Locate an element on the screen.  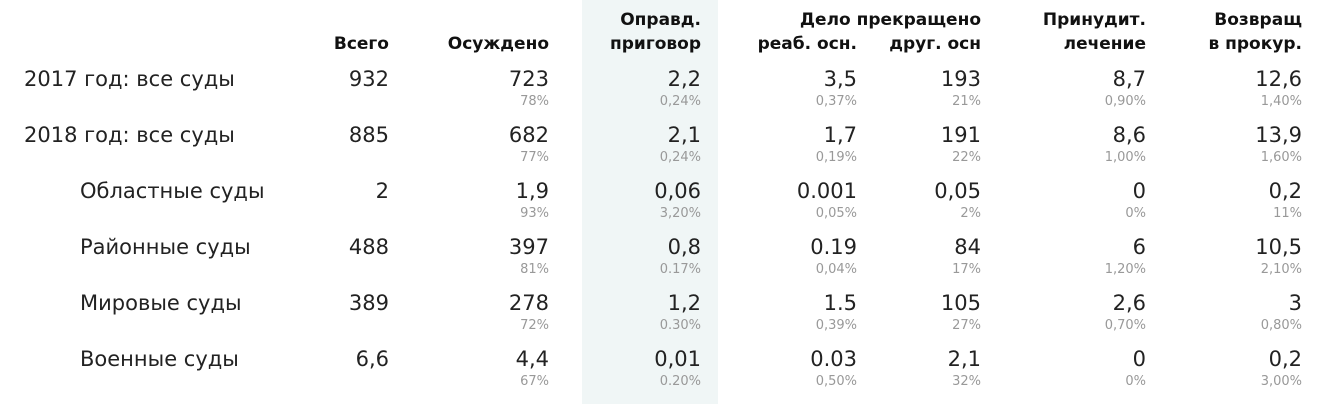
cell-percent: 0,50% is located at coordinates (836, 381).